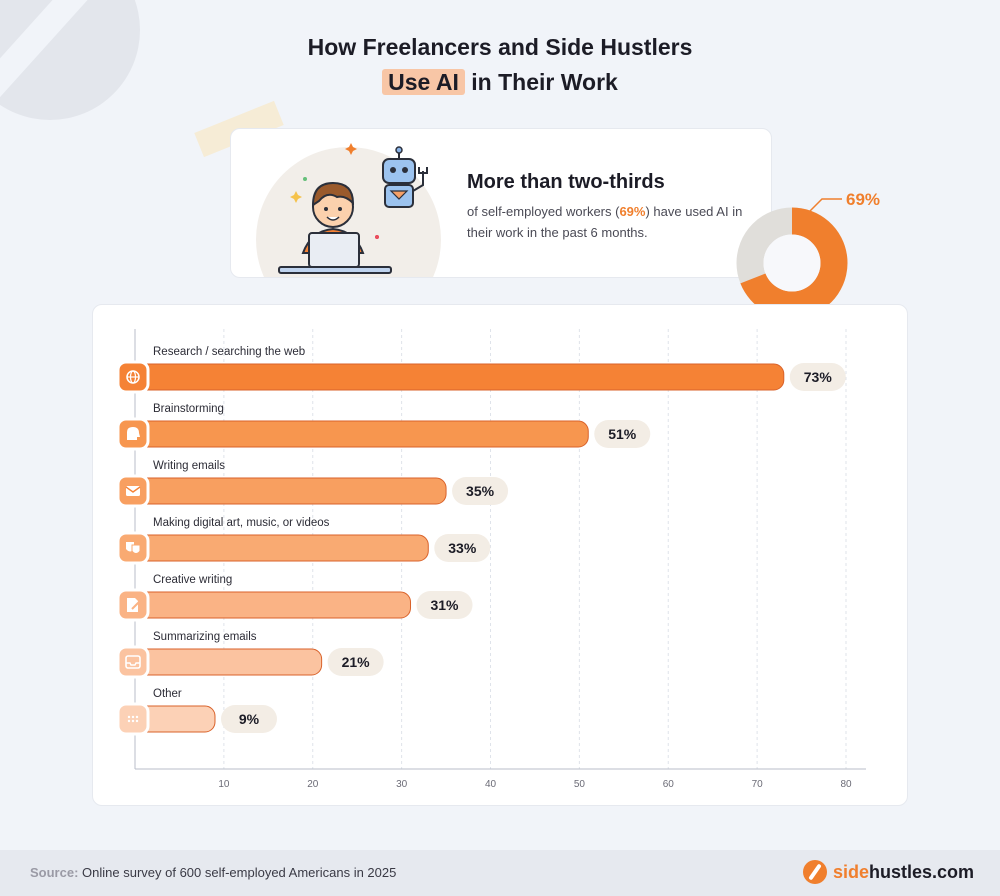  Describe the element at coordinates (133, 491) in the screenshot. I see `envelope-icon` at that location.